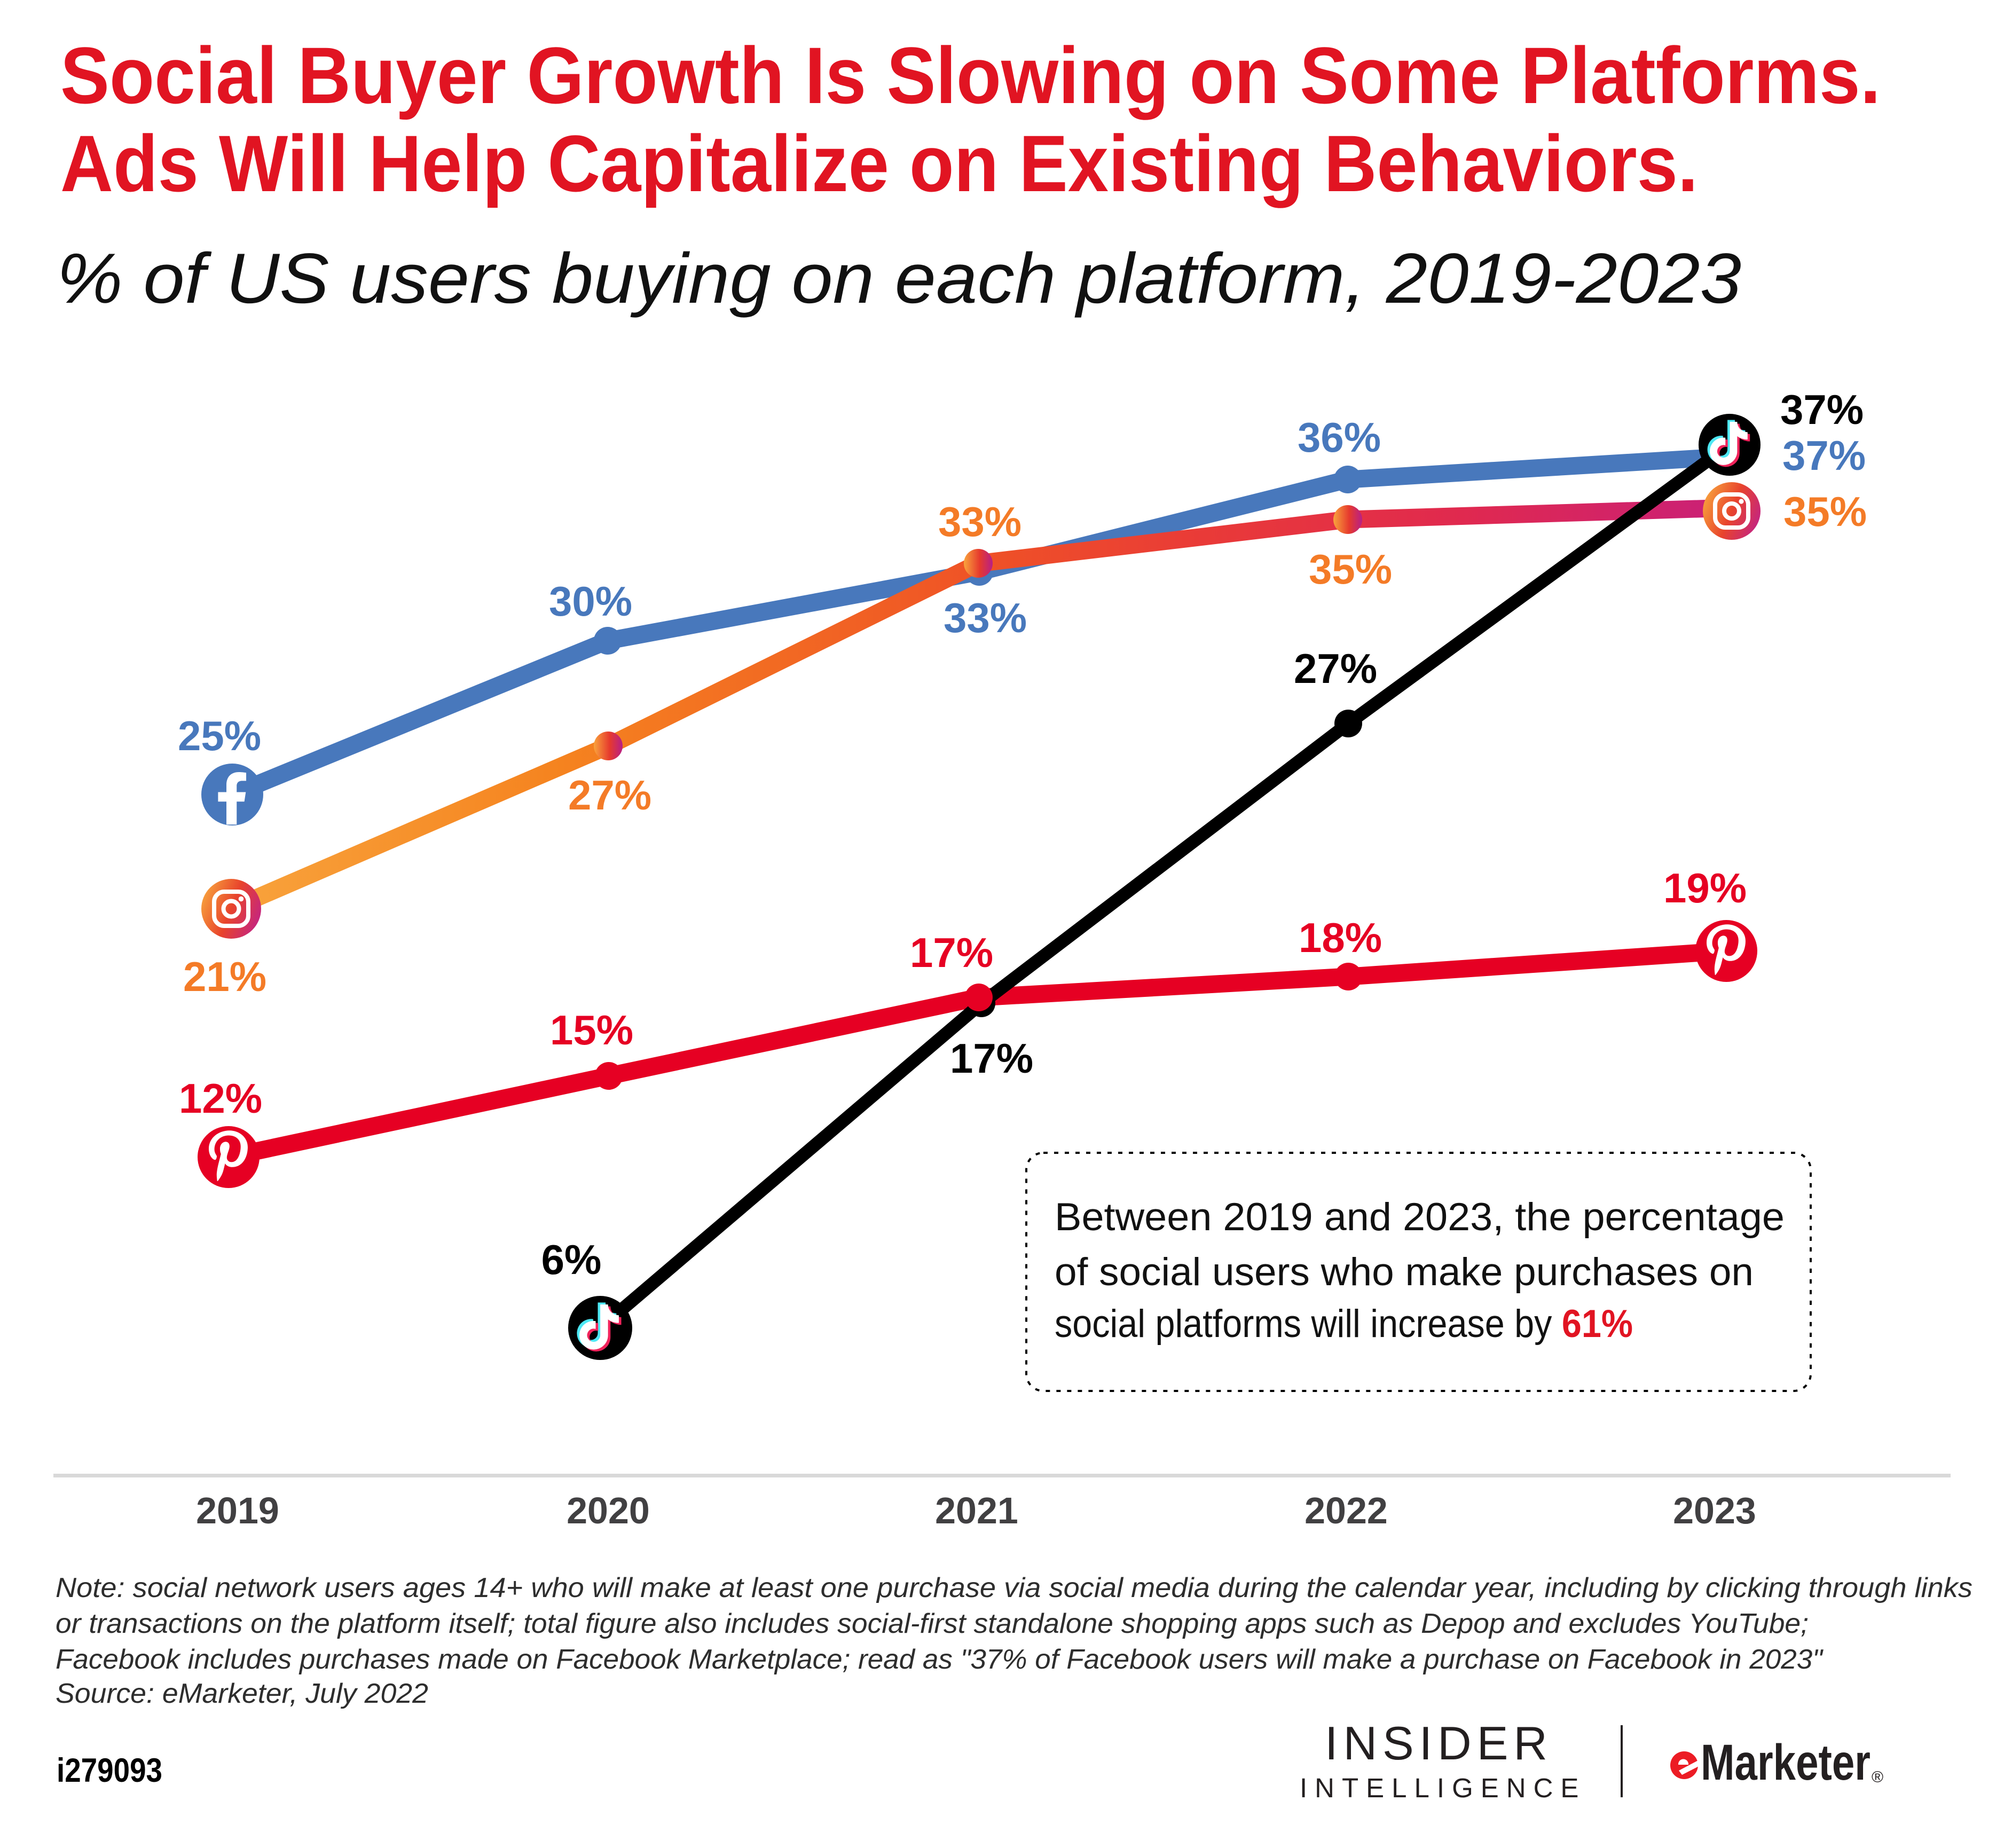 The height and width of the screenshot is (1848, 2004). Describe the element at coordinates (977, 1510) in the screenshot. I see `svg-text: 2021` at that location.